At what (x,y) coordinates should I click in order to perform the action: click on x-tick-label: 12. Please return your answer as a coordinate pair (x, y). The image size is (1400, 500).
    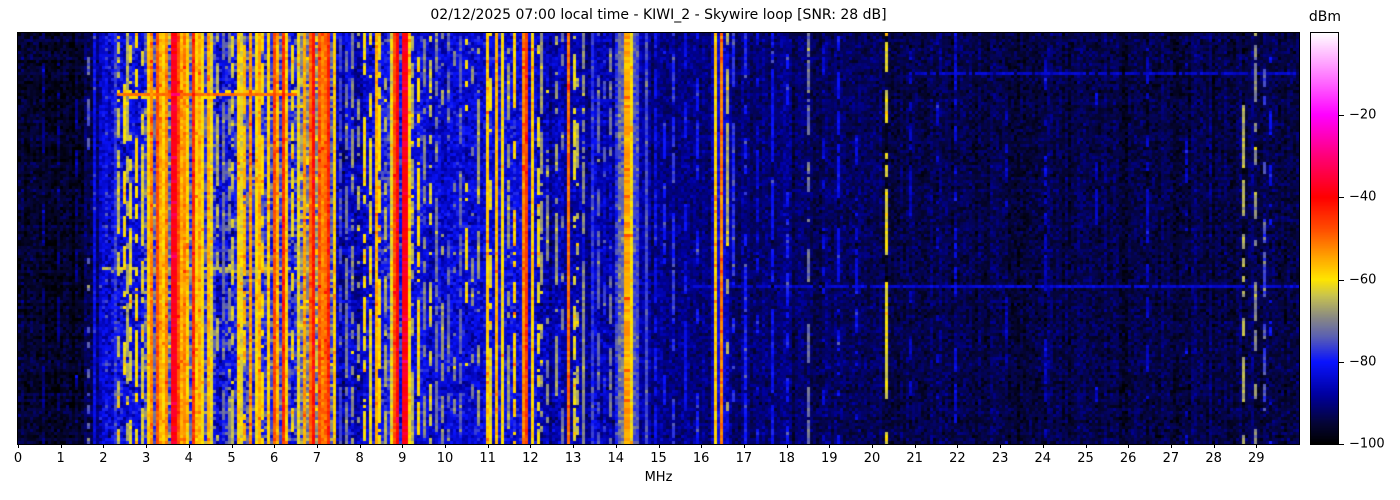
    Looking at the image, I should click on (530, 458).